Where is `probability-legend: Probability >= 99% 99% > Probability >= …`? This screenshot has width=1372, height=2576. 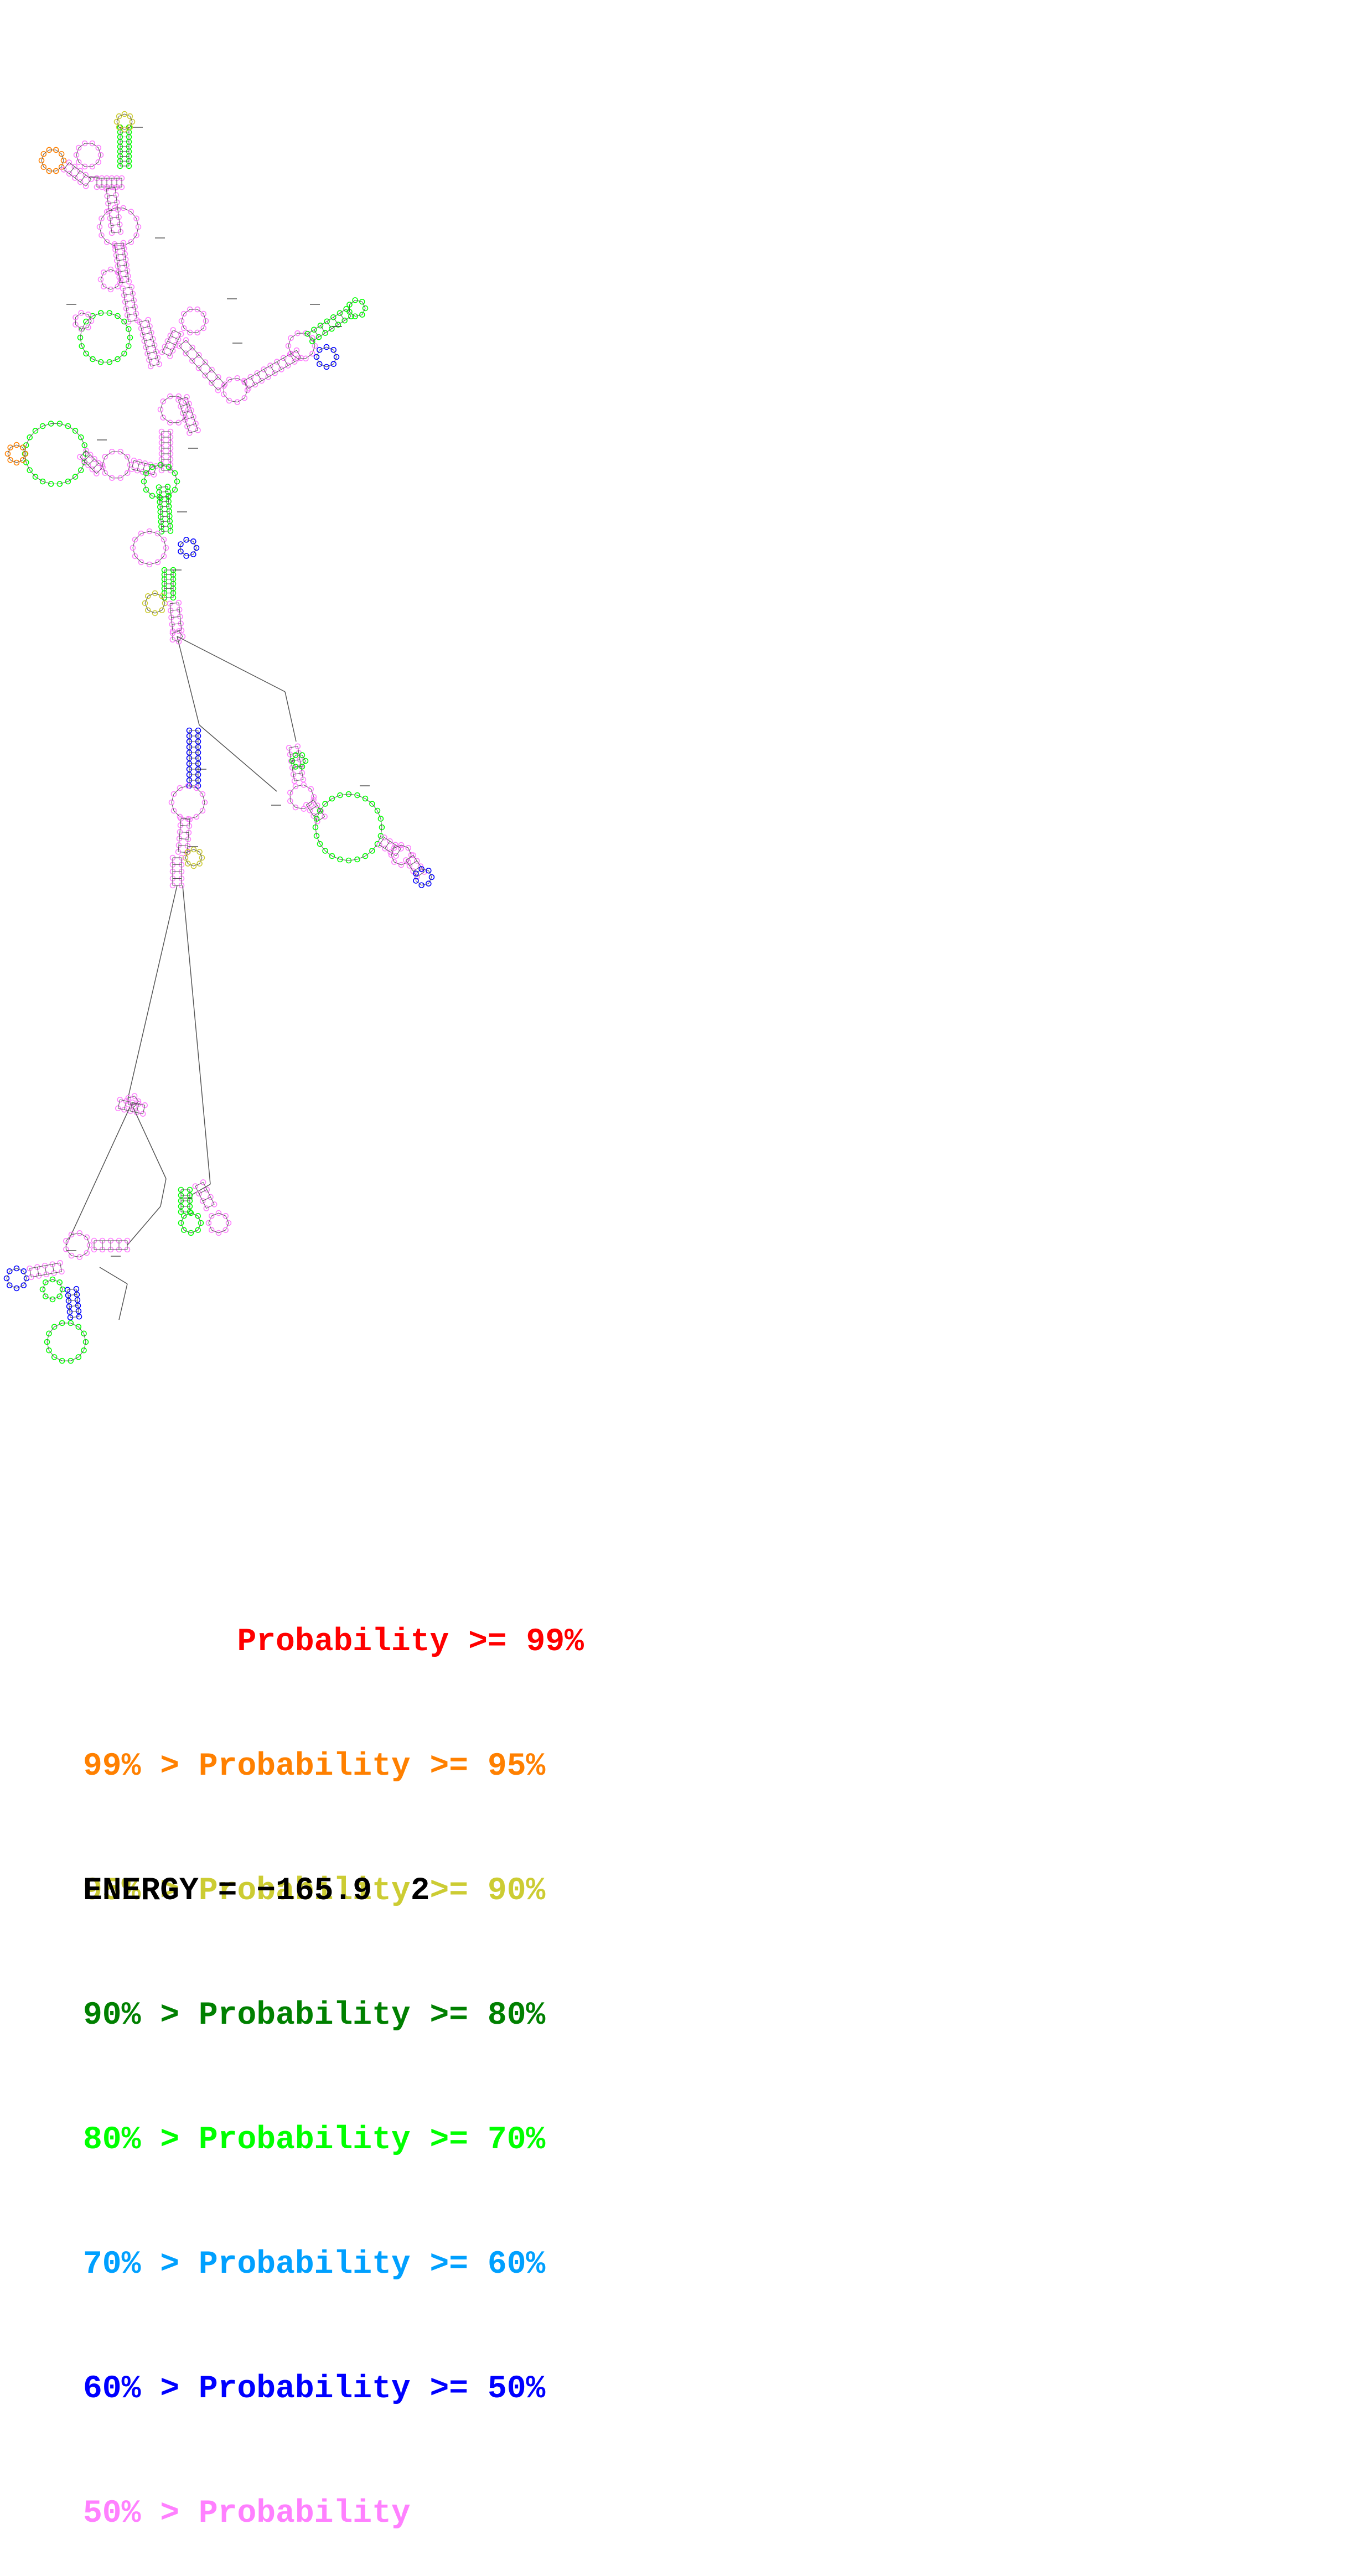
probability-legend: Probability >= 99% 99% > Probability >= … is located at coordinates (333, 2057).